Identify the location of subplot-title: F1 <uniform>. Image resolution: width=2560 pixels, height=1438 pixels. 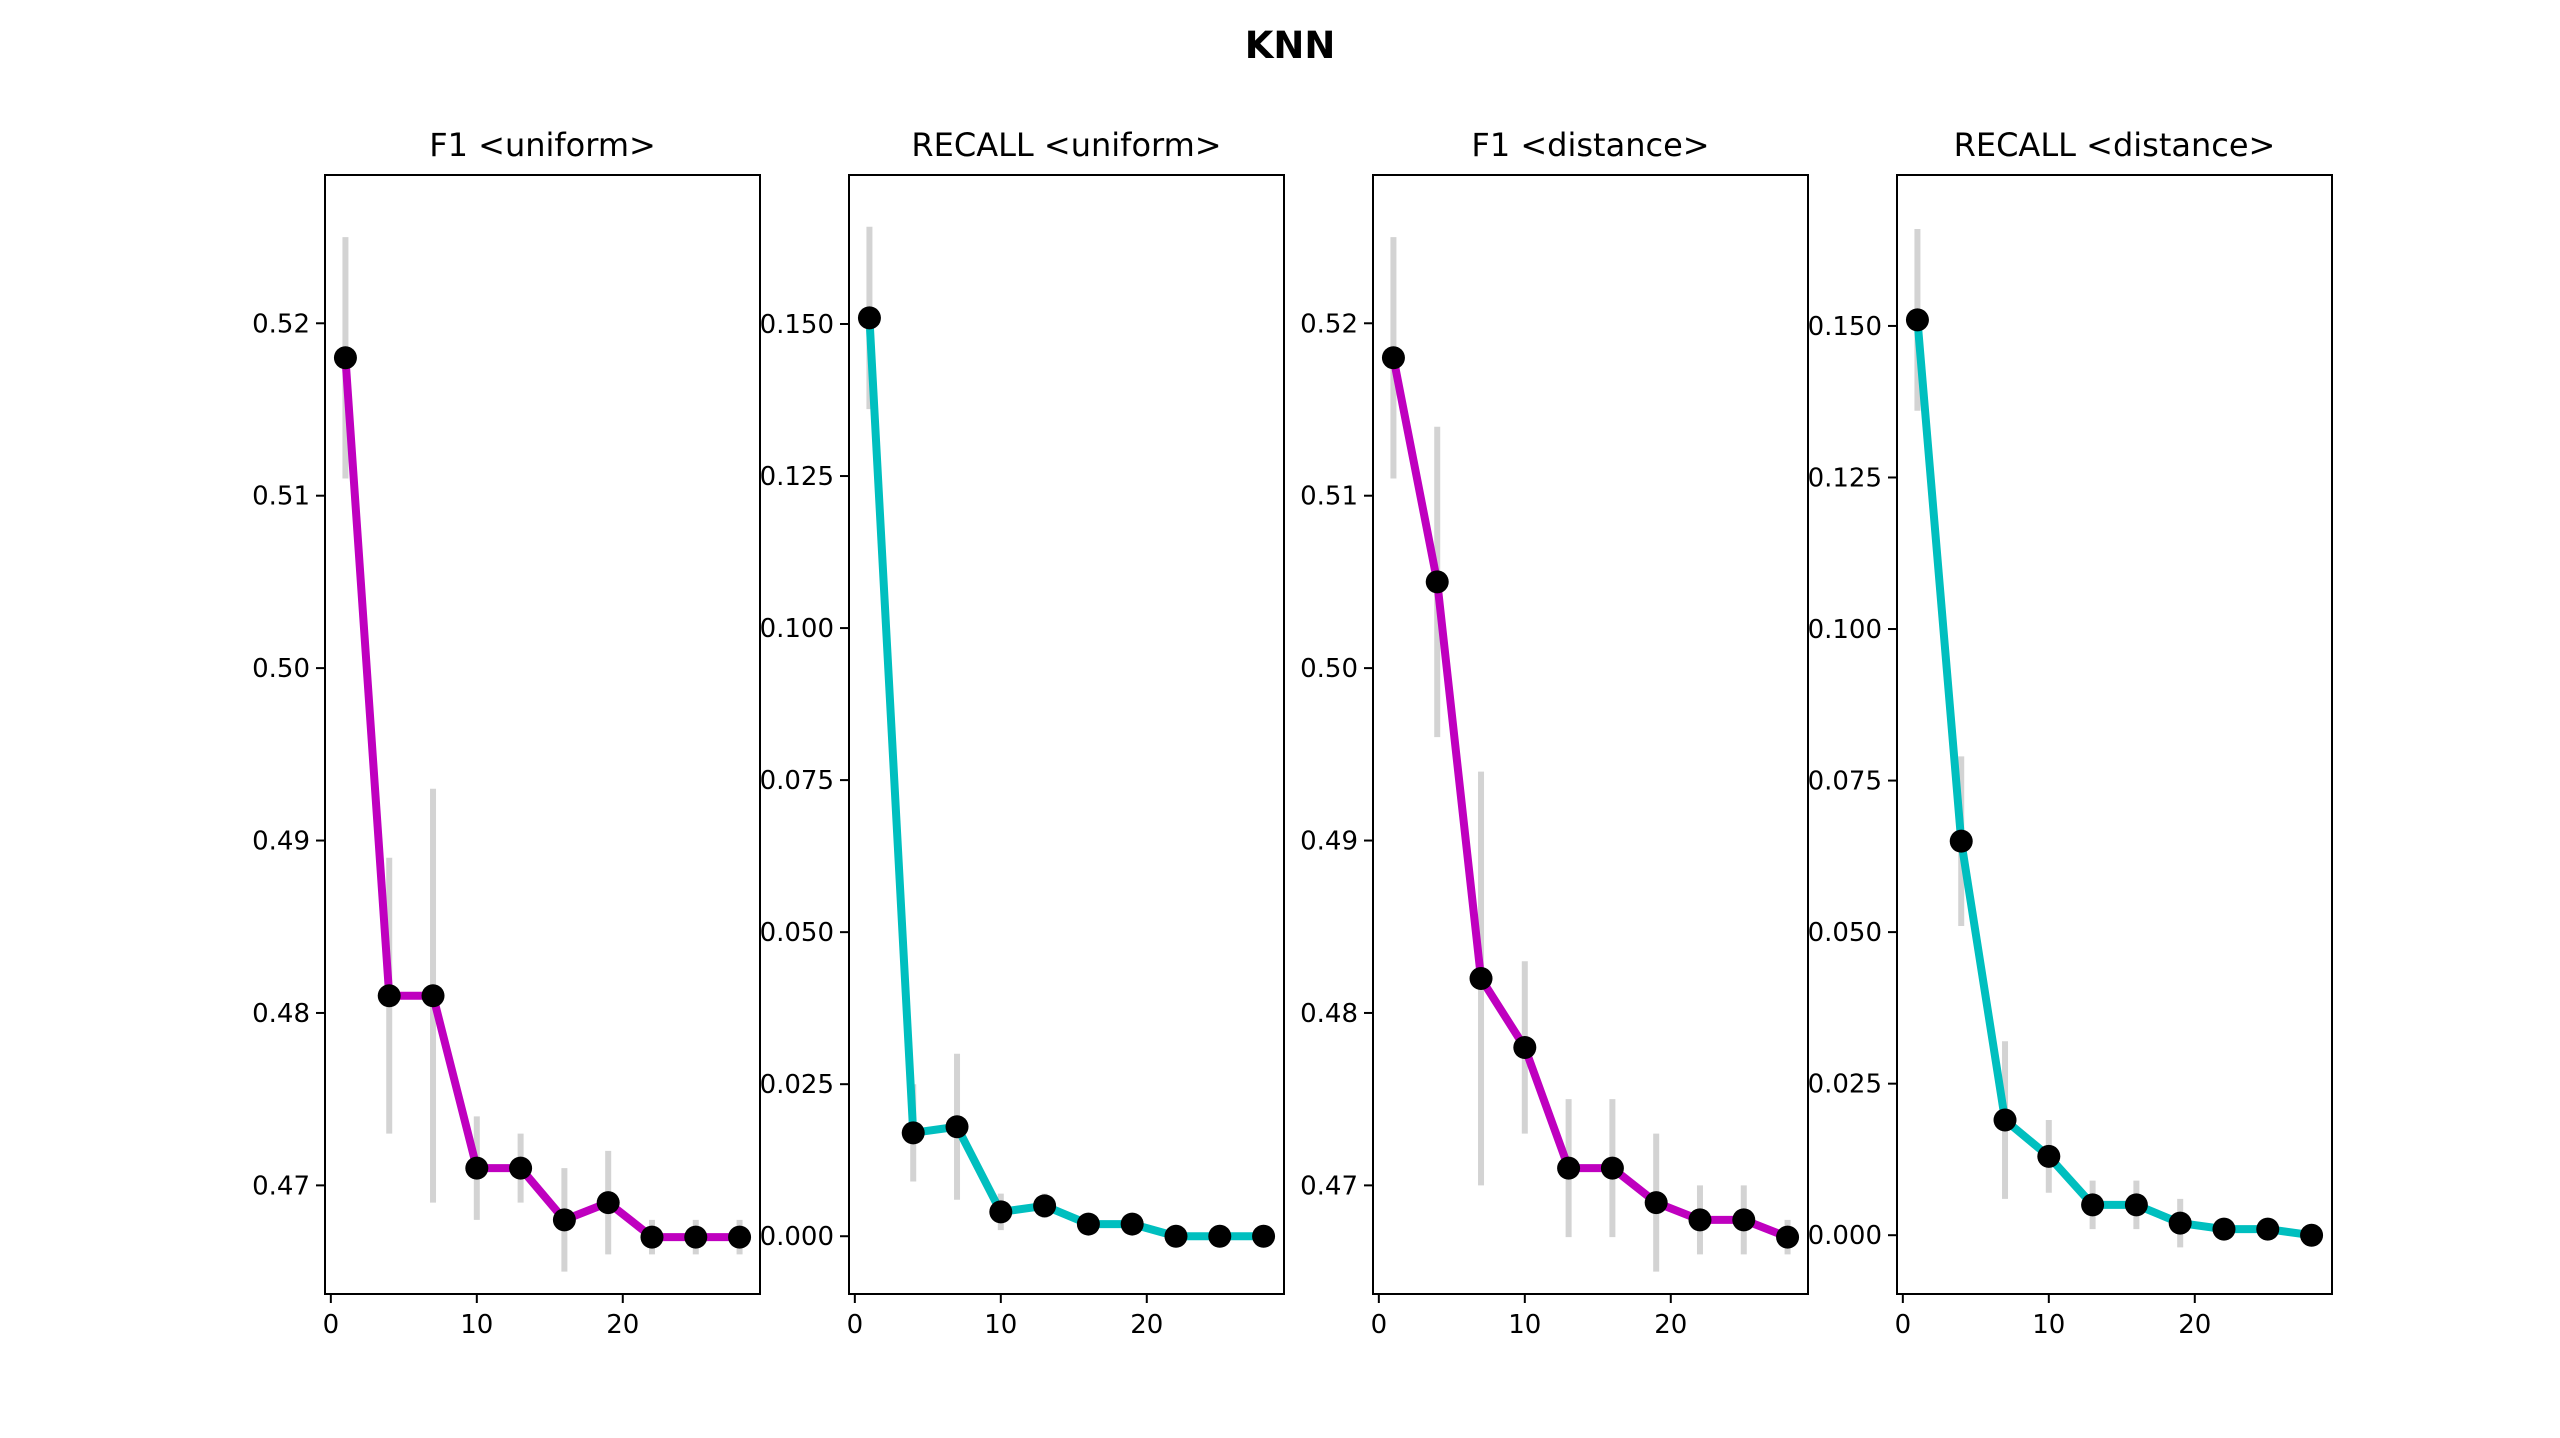
(542, 145).